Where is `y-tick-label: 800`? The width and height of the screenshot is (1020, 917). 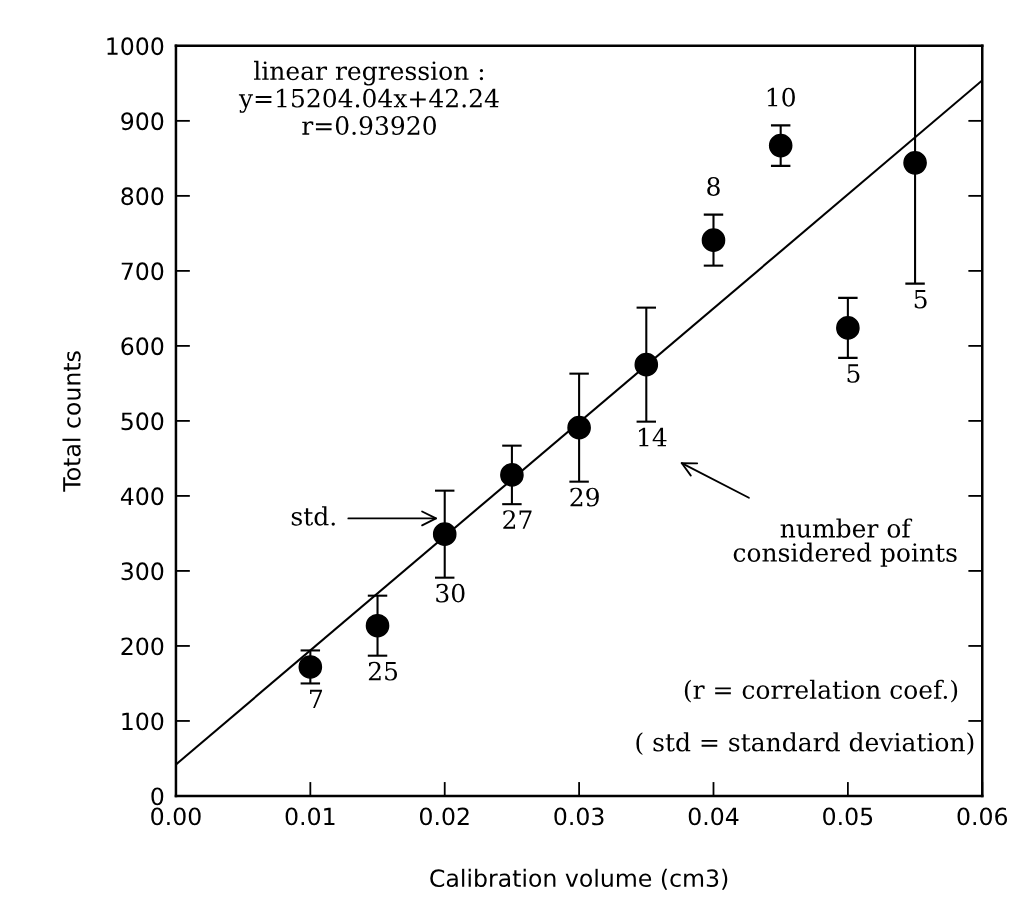
y-tick-label: 800 is located at coordinates (142, 196).